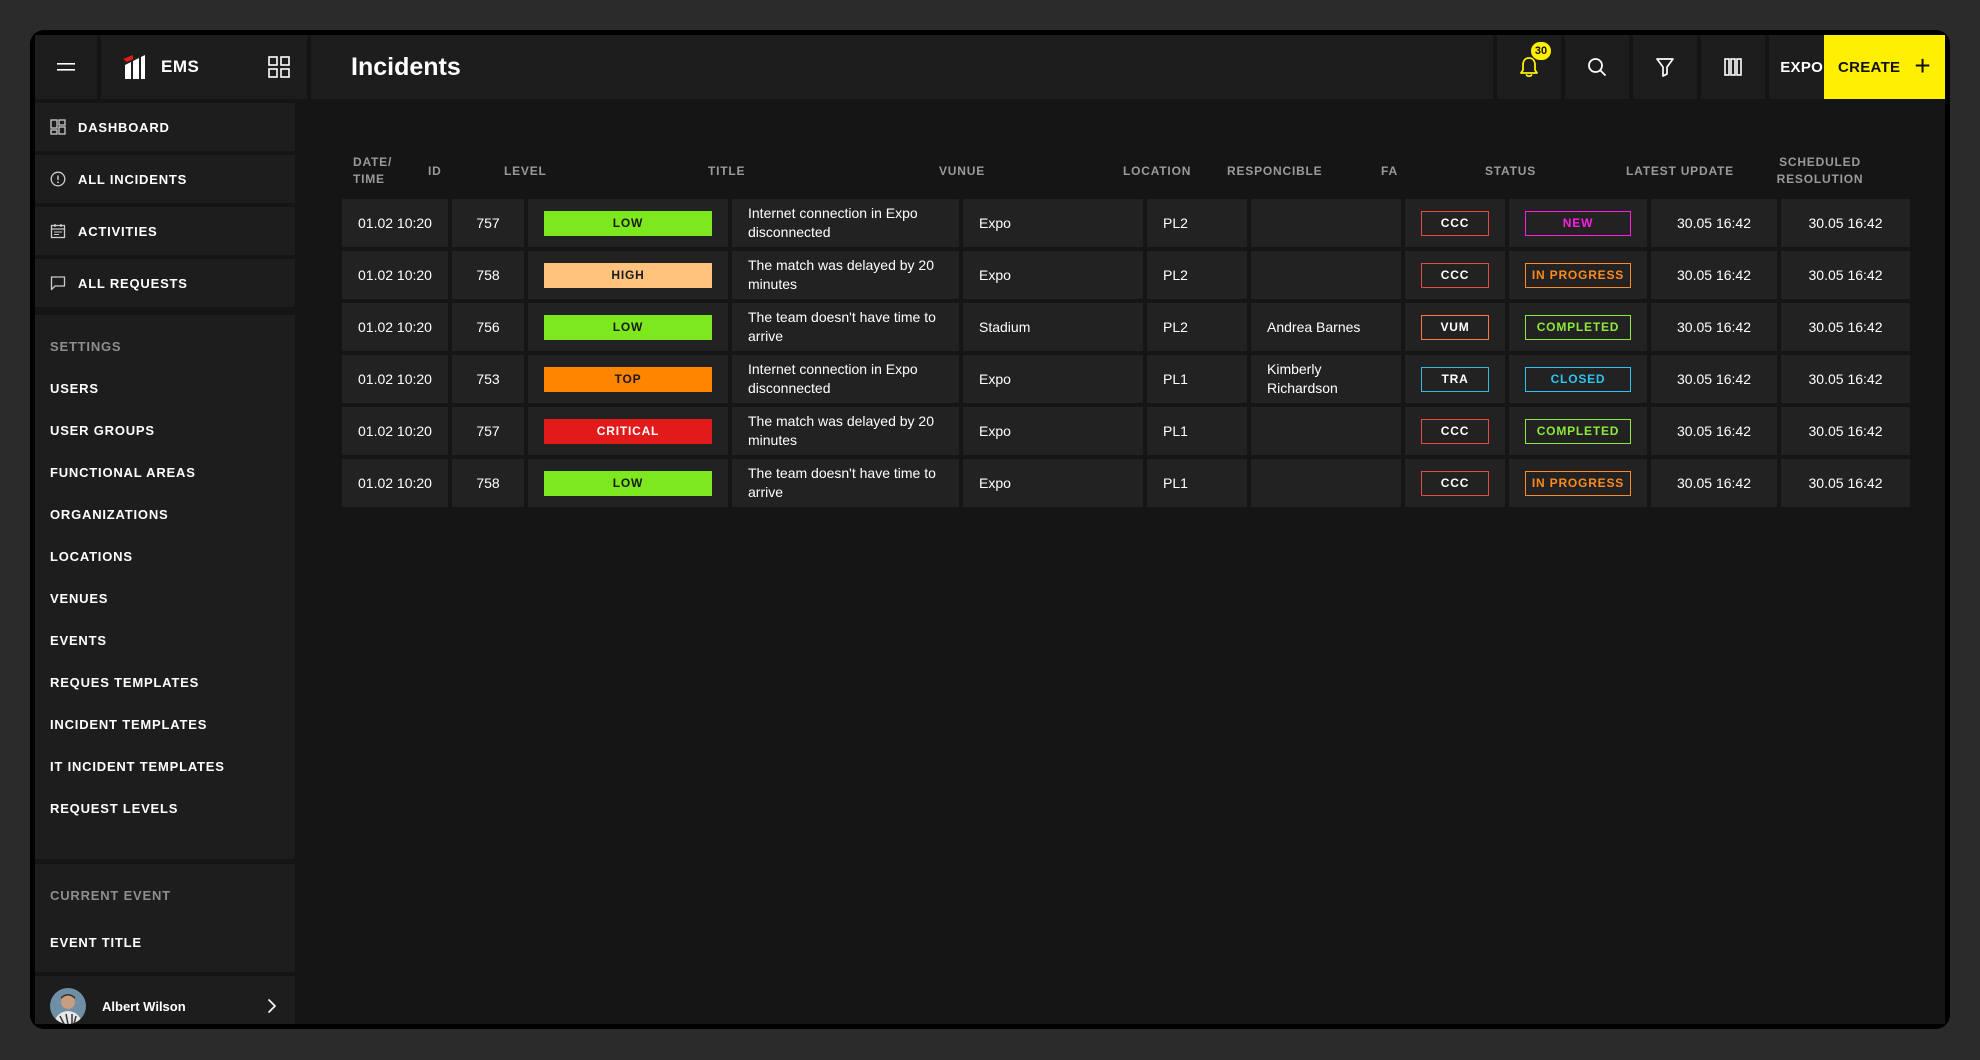 The height and width of the screenshot is (1060, 1980). I want to click on column-header-level: LEVEL, so click(525, 170).